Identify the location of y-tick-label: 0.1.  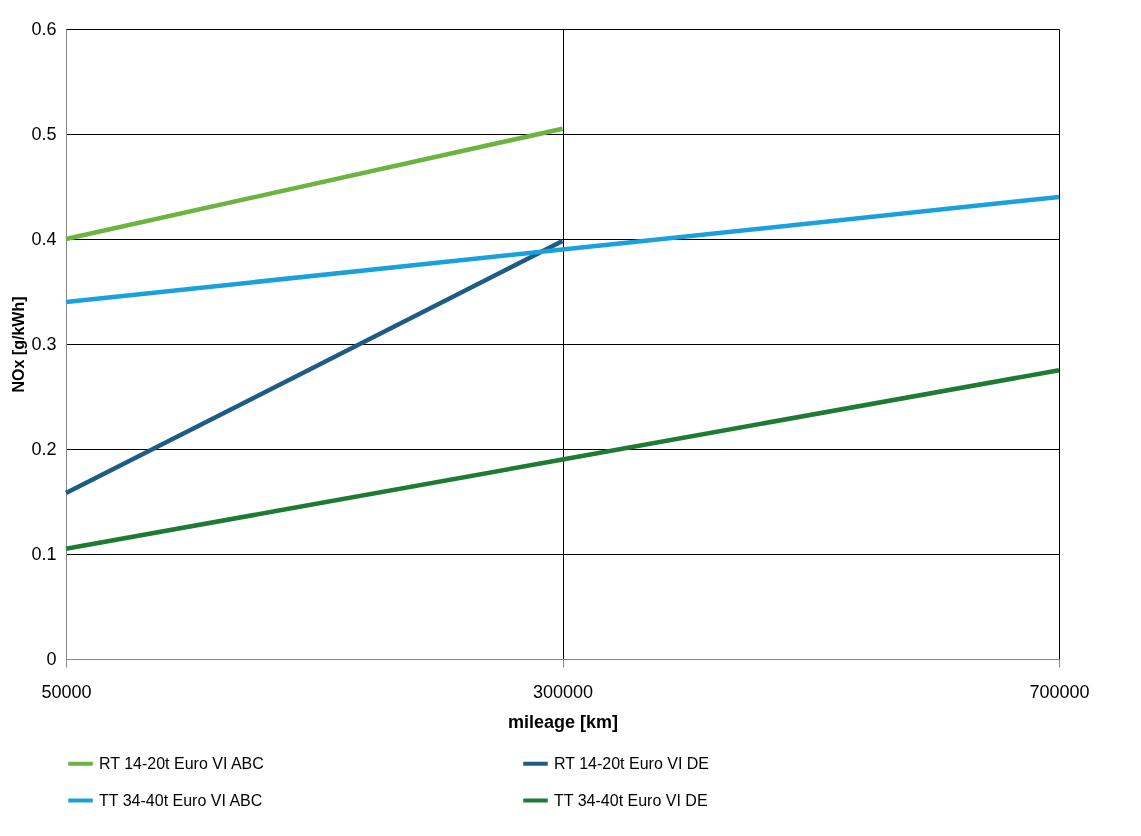
(44, 553).